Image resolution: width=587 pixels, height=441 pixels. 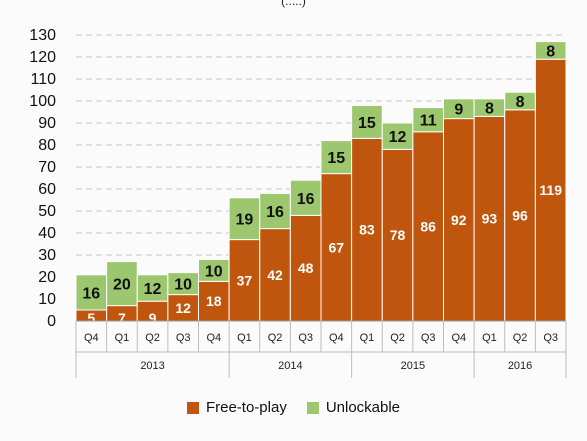 What do you see at coordinates (458, 110) in the screenshot?
I see `data-label-unlockable: 9` at bounding box center [458, 110].